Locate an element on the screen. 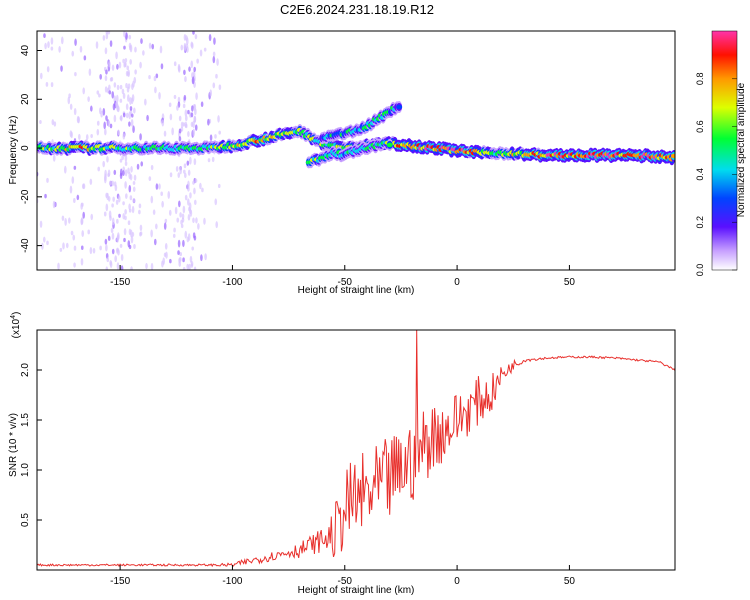 This screenshot has height=600, width=750. snr-x-tick-label: -150 is located at coordinates (120, 581).